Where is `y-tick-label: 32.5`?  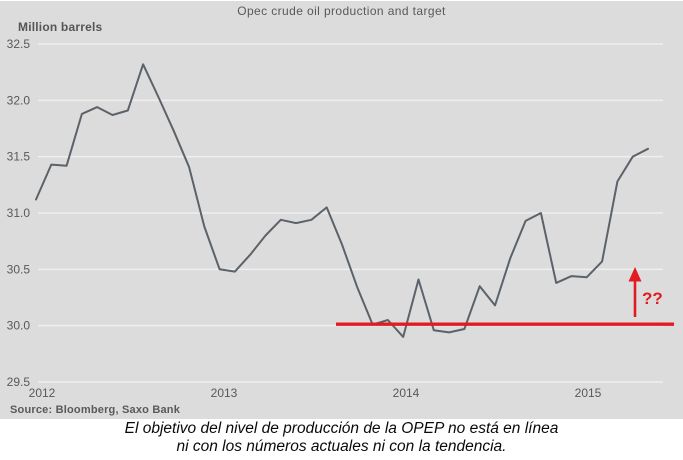
y-tick-label: 32.5 is located at coordinates (19, 44).